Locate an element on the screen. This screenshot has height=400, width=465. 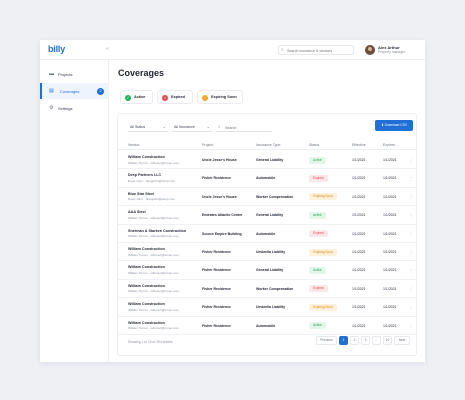
global-search: ⌕ is located at coordinates (316, 50).